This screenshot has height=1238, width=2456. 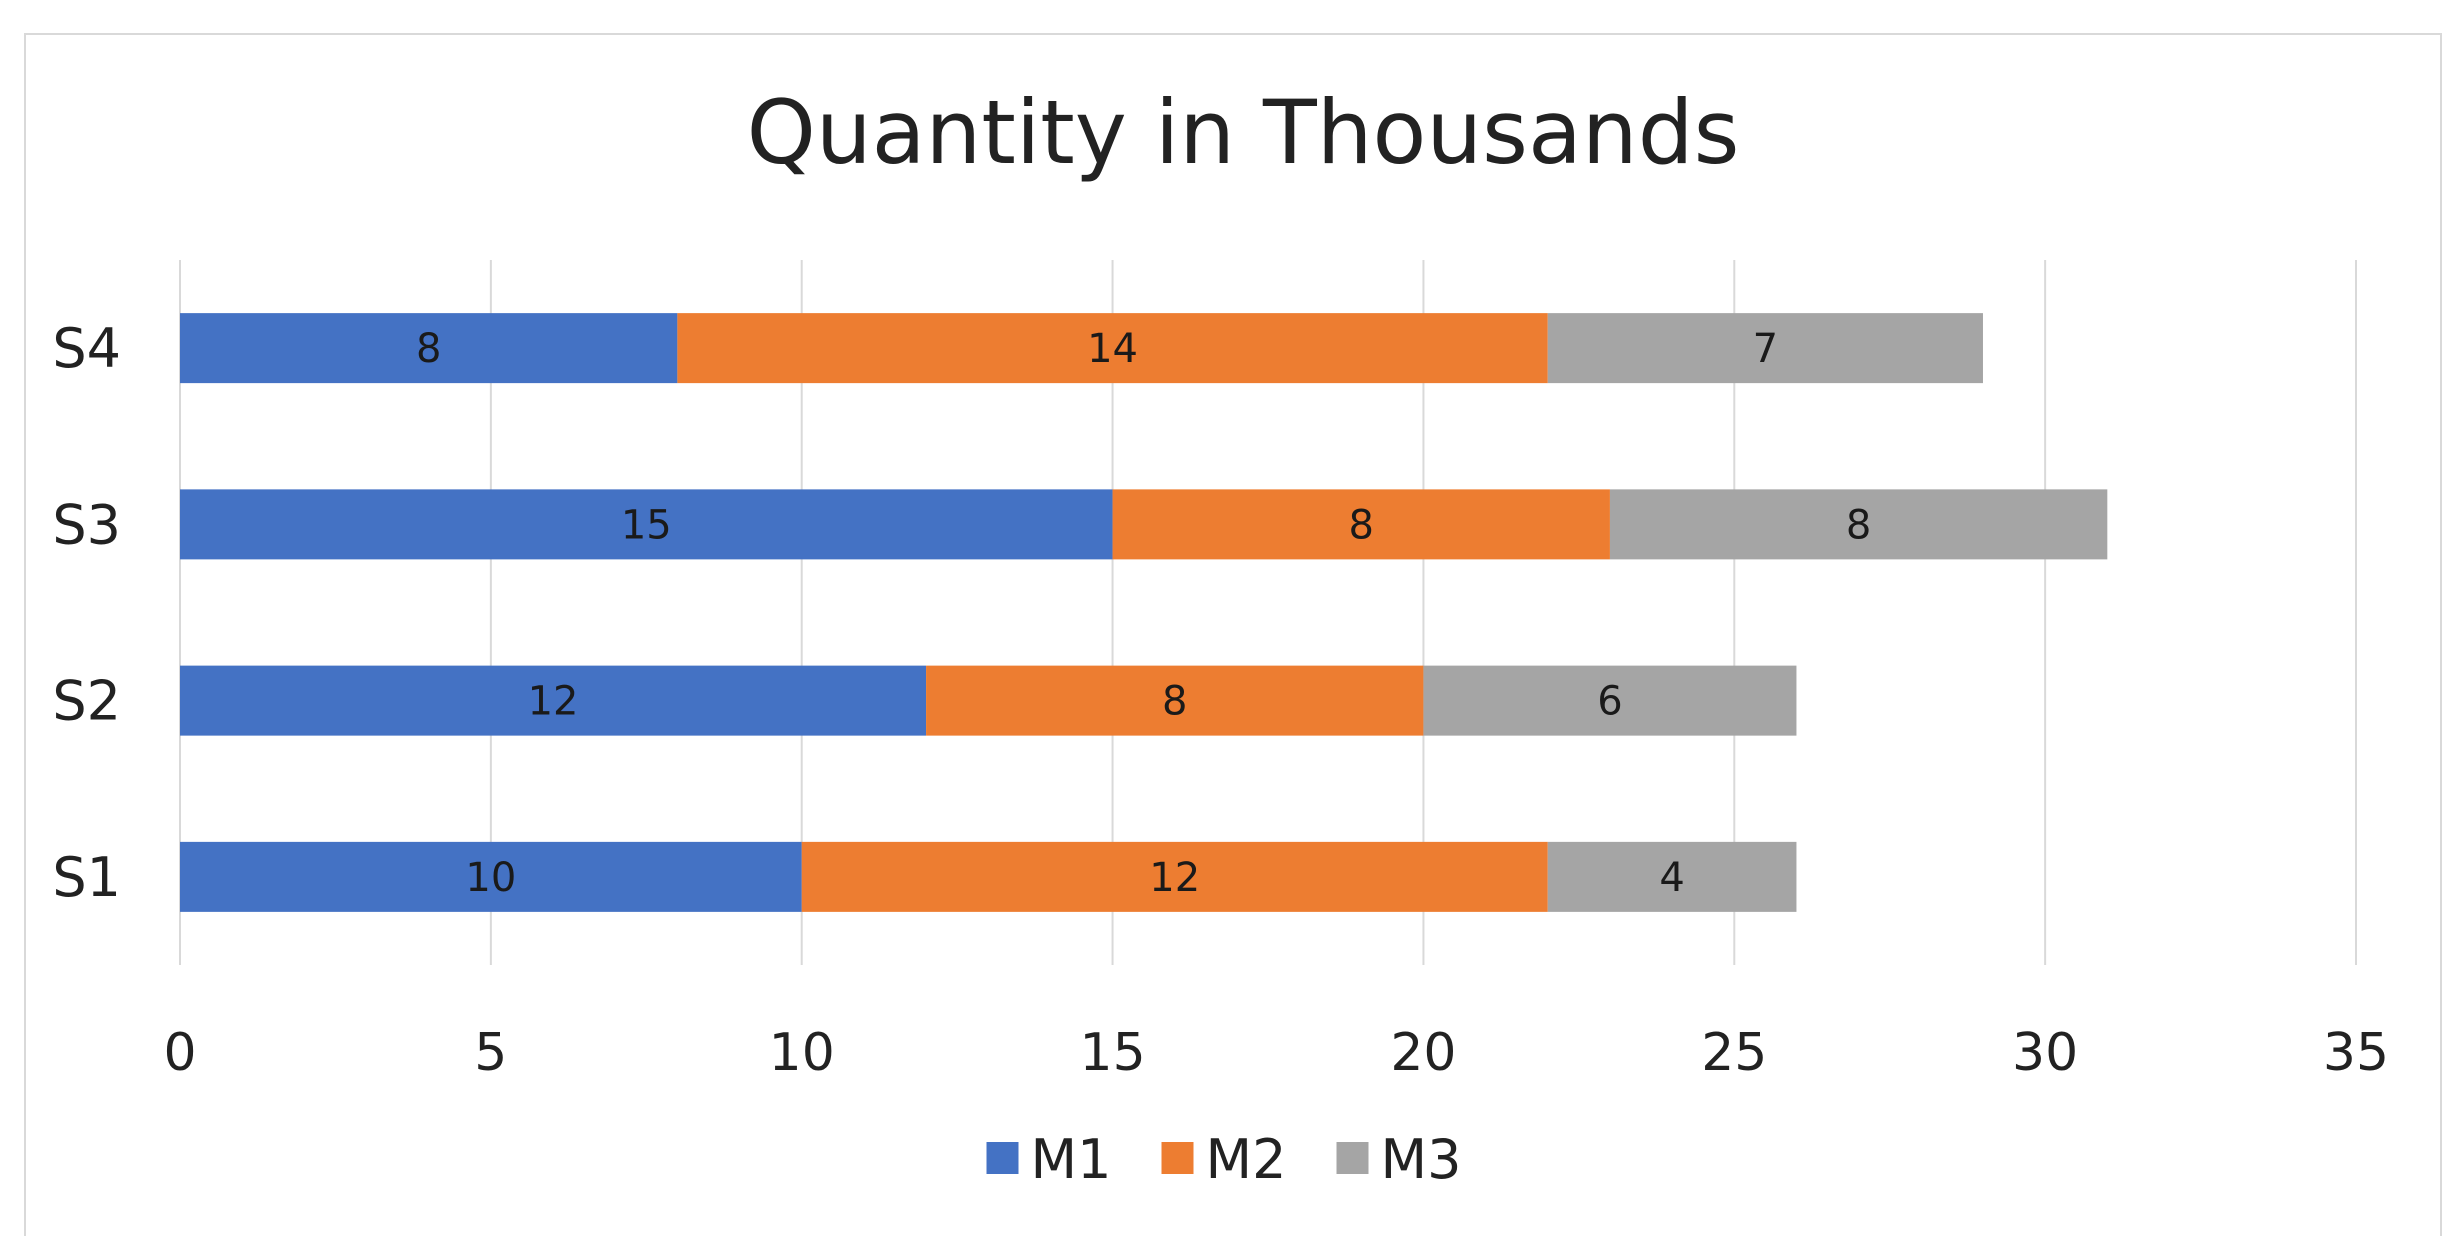 I want to click on x-tick-label: 25, so click(x=1734, y=1053).